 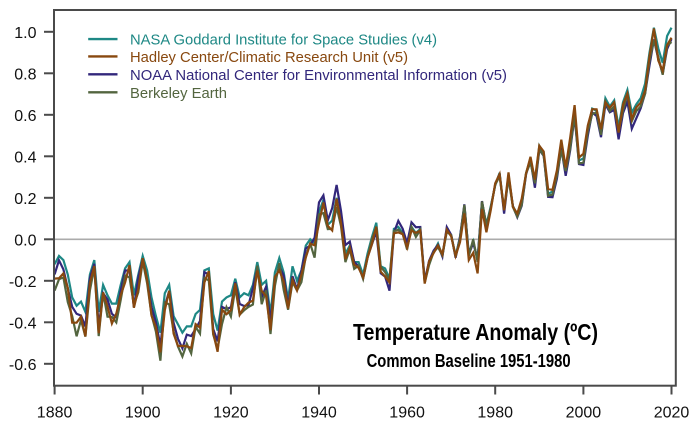 What do you see at coordinates (143, 413) in the screenshot?
I see `svg-text: 1900` at bounding box center [143, 413].